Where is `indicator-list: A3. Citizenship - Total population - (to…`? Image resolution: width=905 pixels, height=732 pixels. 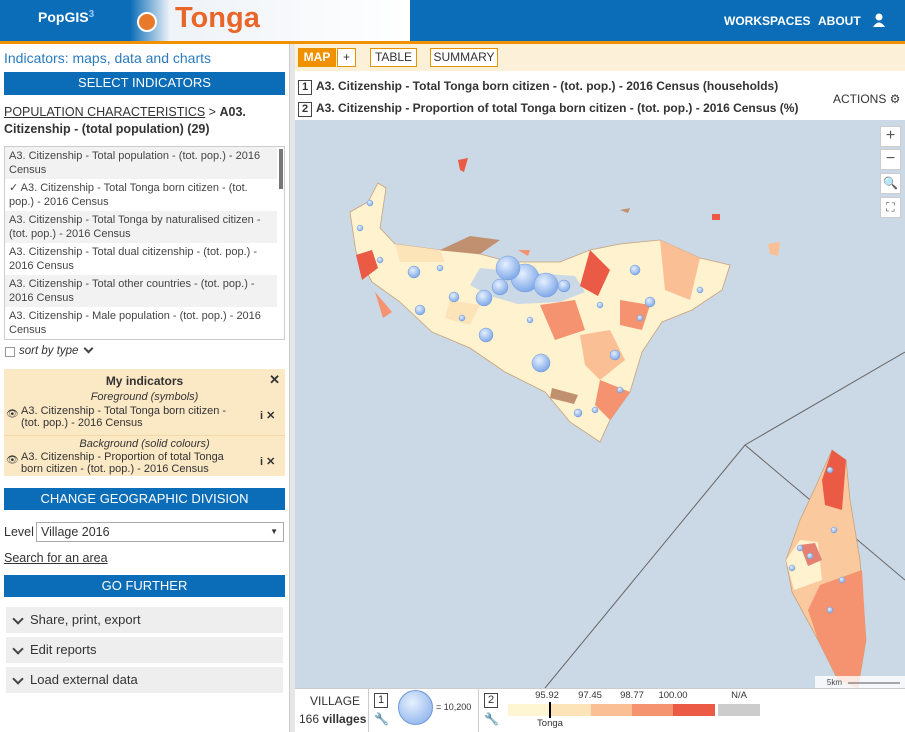
indicator-list: A3. Citizenship - Total population - (to… is located at coordinates (144, 243).